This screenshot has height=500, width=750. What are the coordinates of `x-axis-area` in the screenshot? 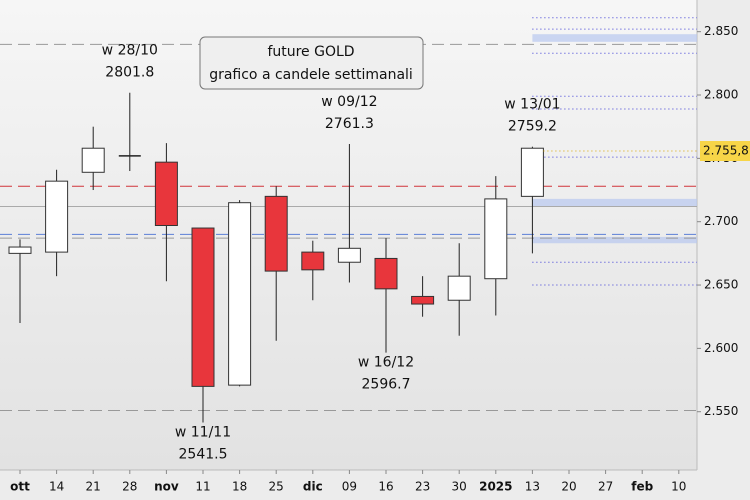 It's located at (348, 485).